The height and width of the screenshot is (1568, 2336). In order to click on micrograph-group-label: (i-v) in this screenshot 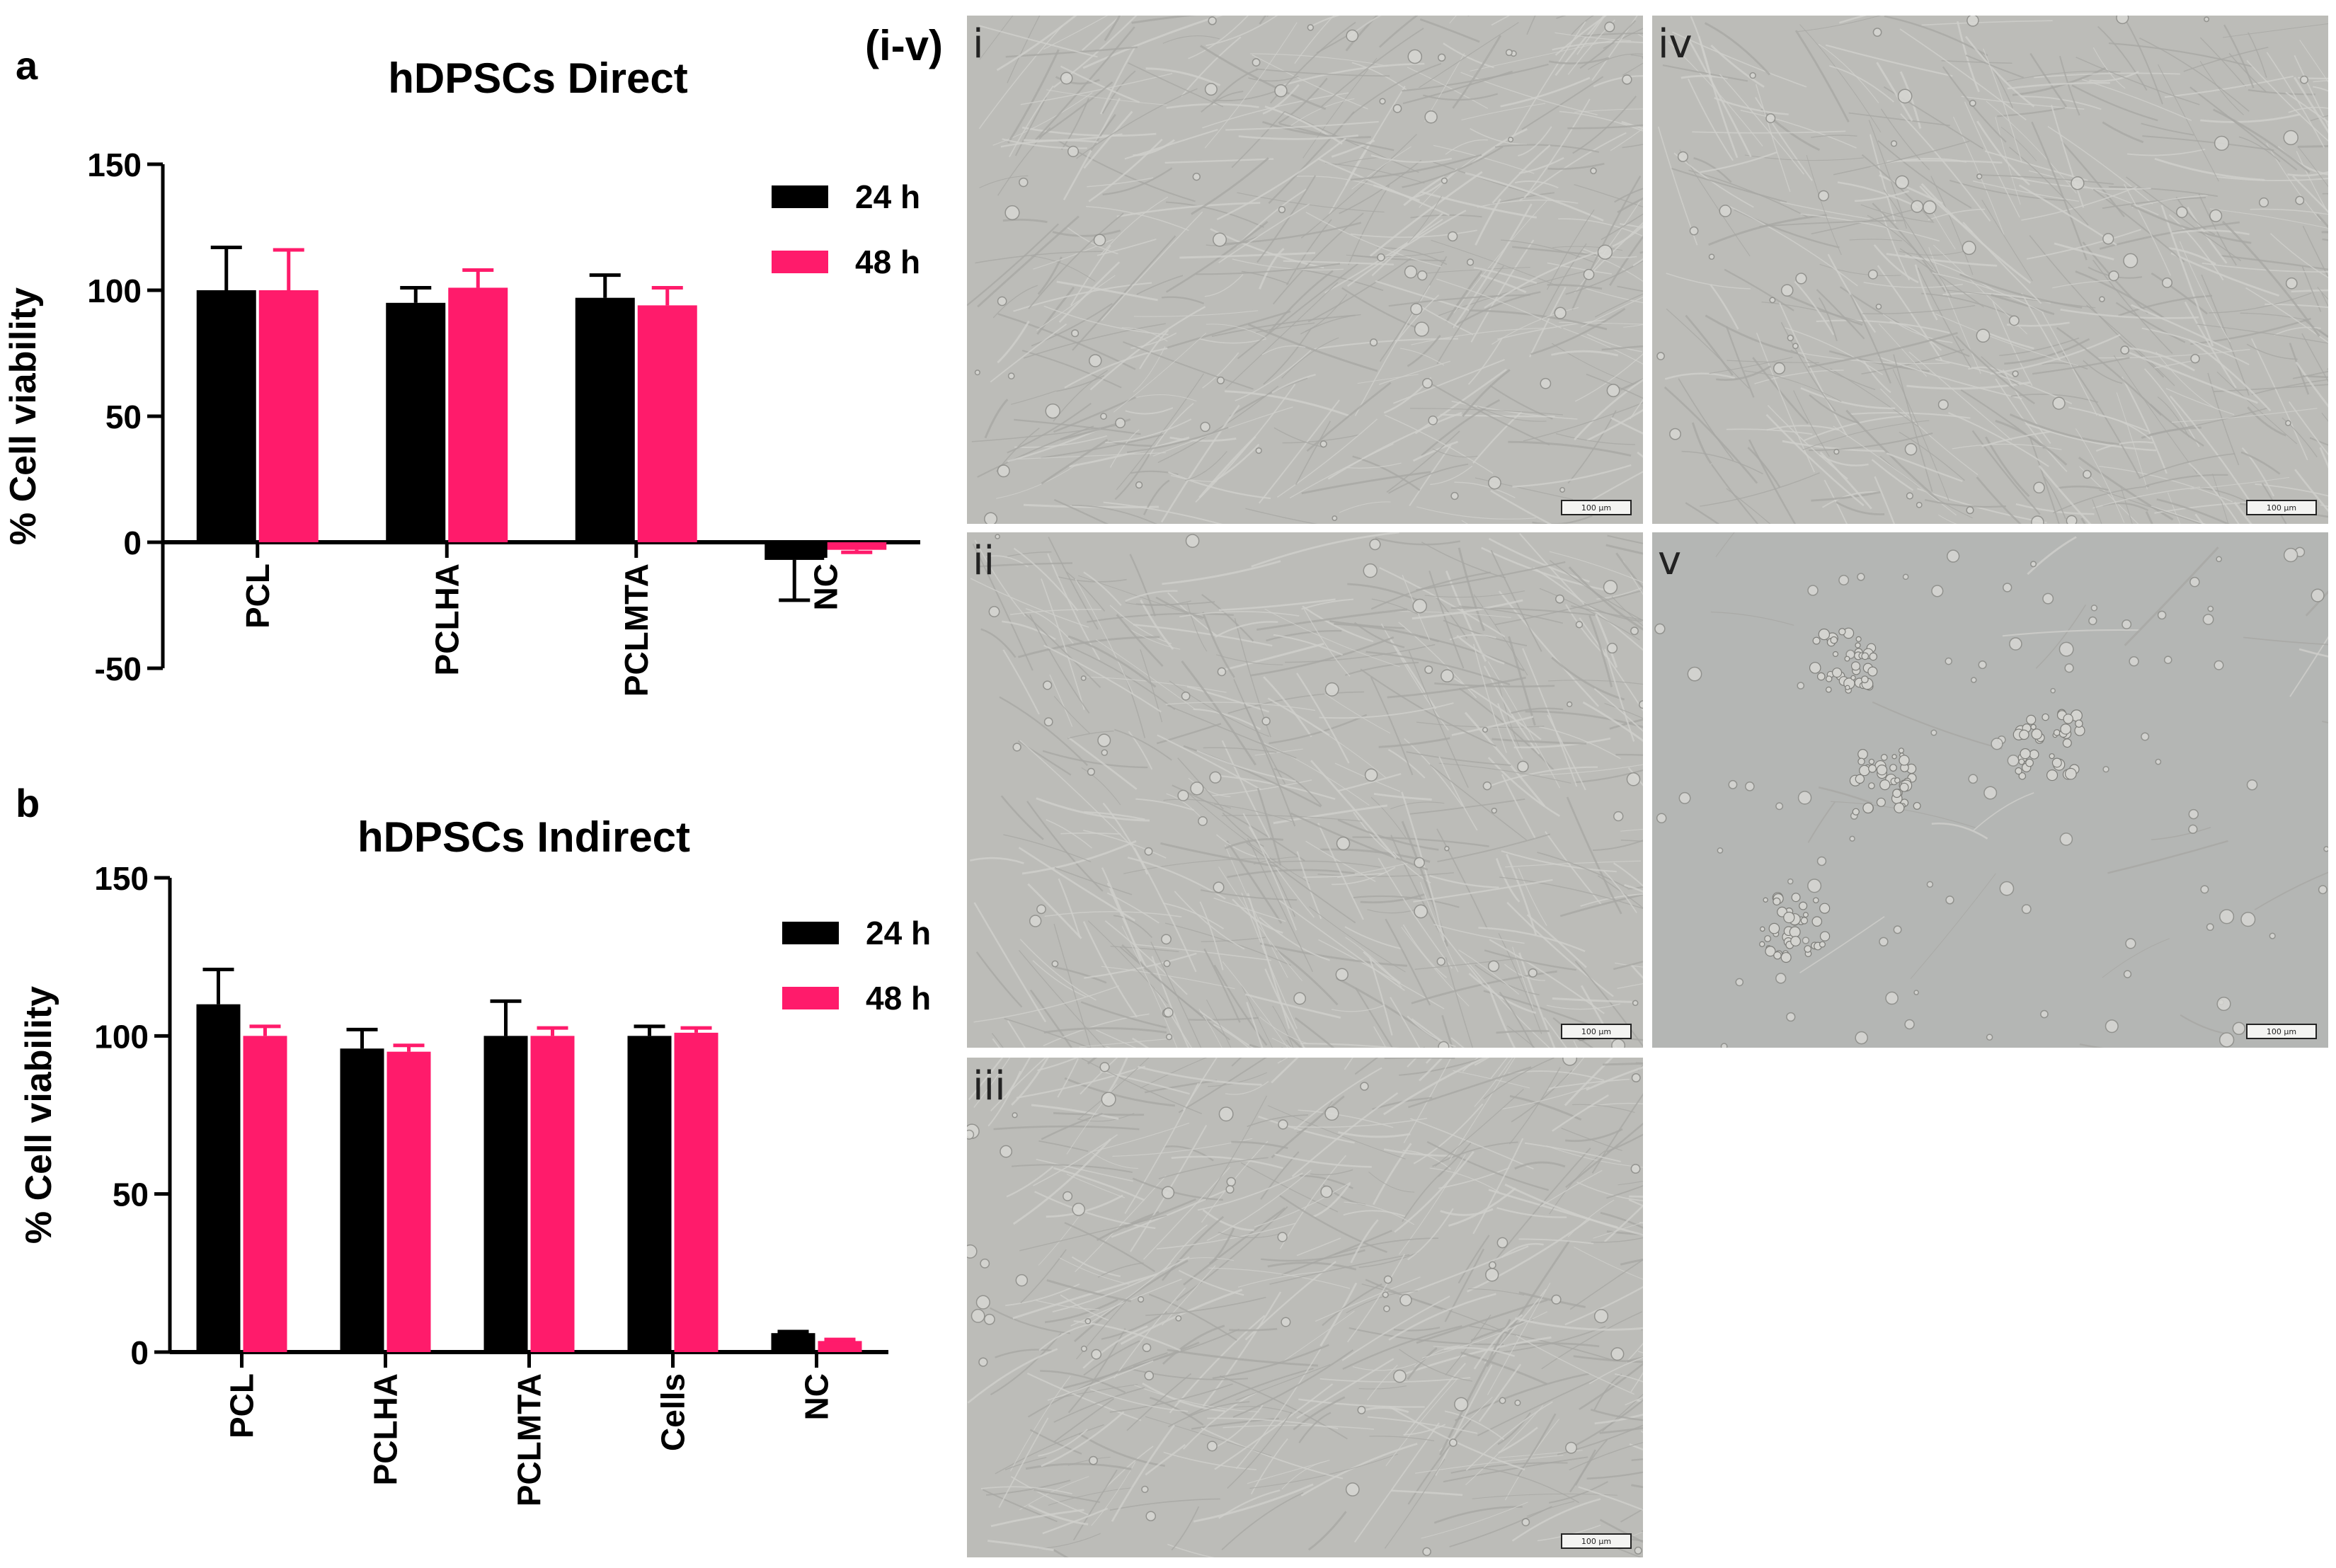, I will do `click(904, 45)`.